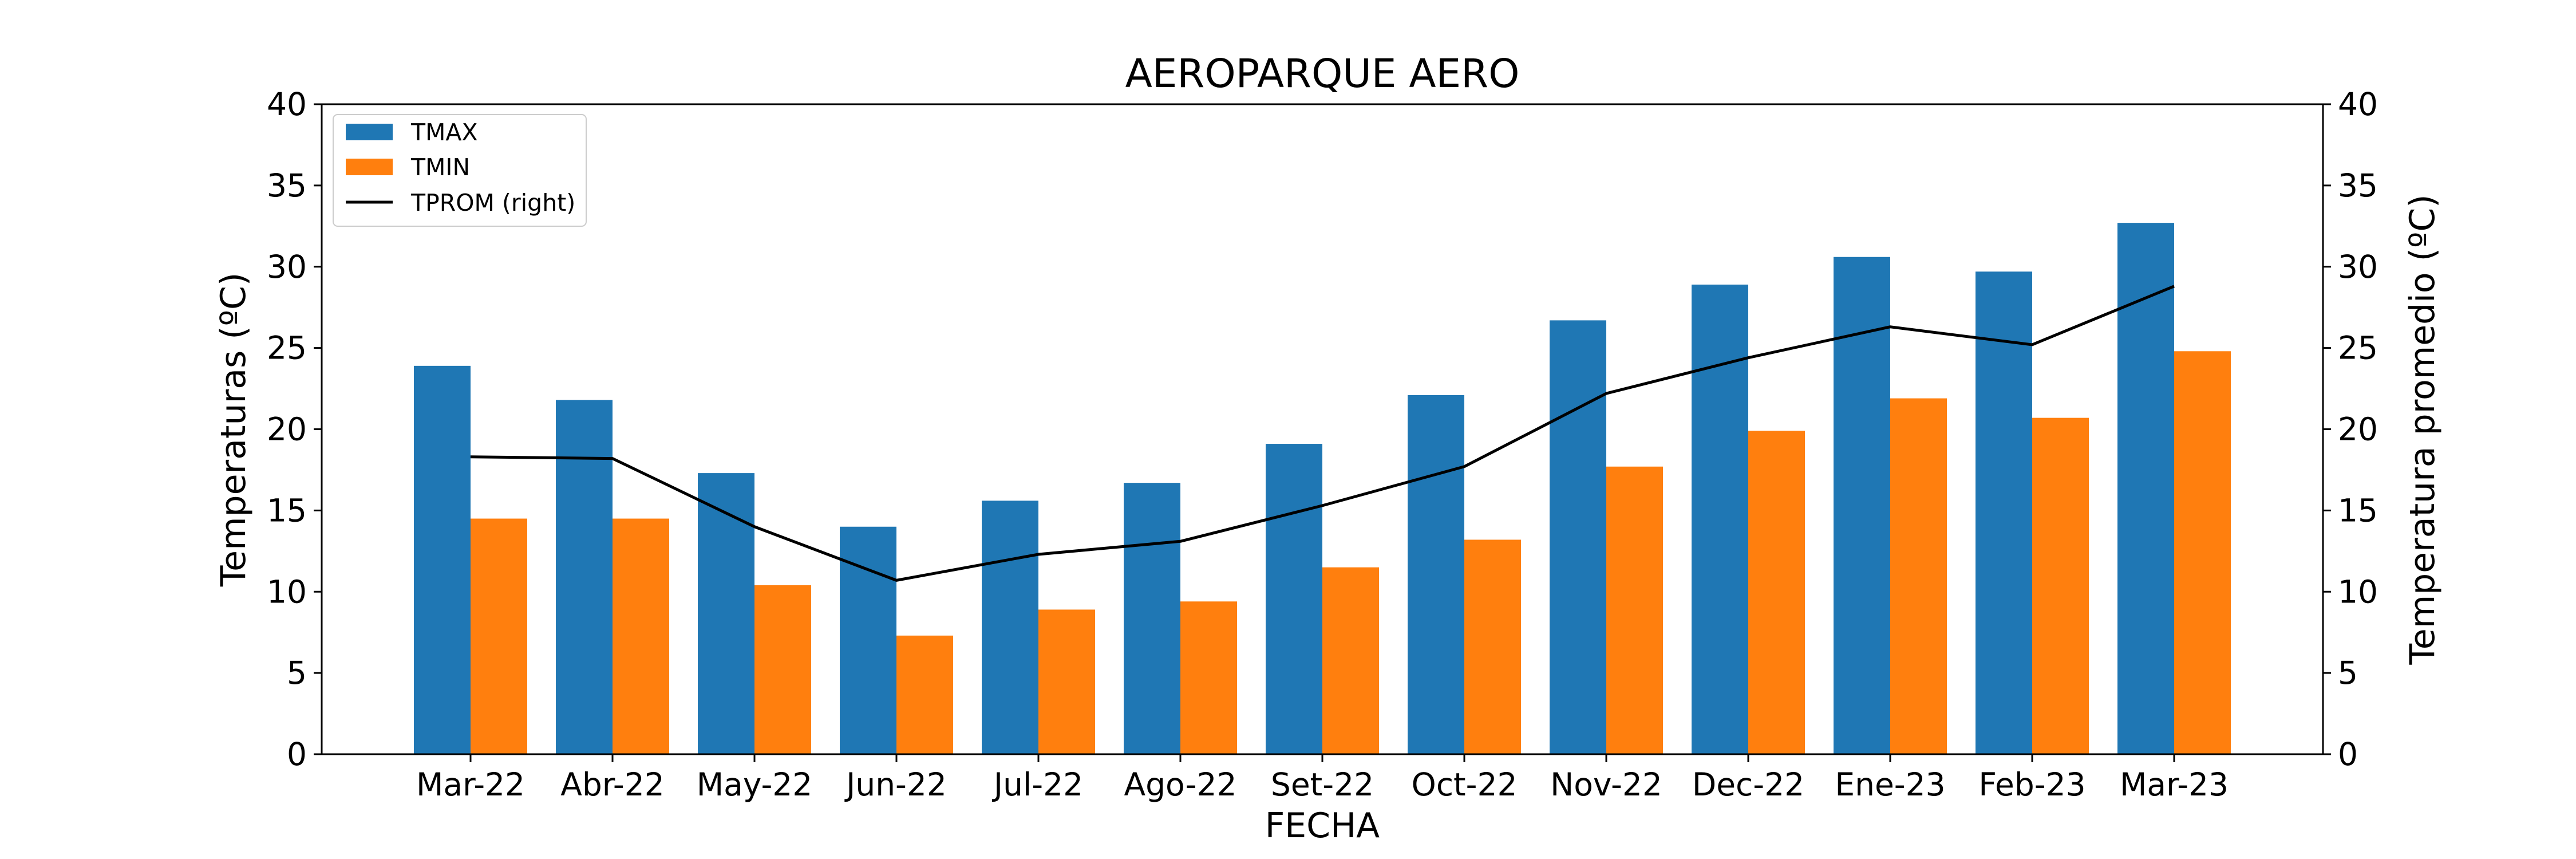  I want to click on y-tick-right-label: 40, so click(2358, 104).